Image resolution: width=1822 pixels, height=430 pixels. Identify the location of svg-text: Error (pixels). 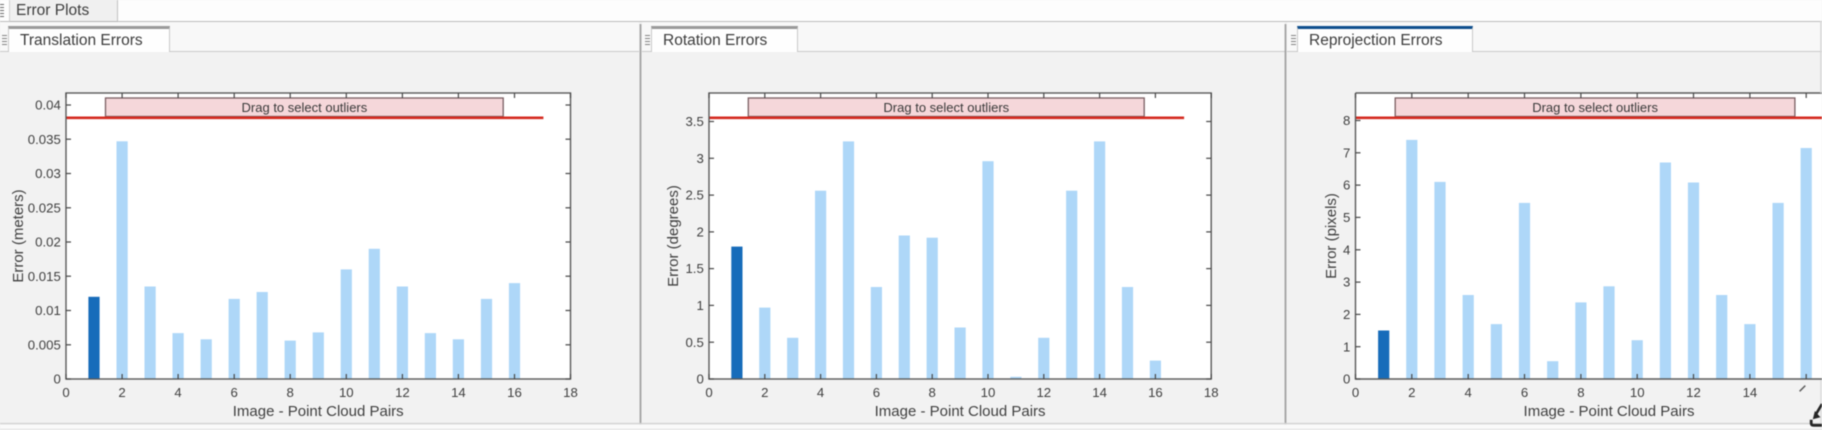
(1331, 236).